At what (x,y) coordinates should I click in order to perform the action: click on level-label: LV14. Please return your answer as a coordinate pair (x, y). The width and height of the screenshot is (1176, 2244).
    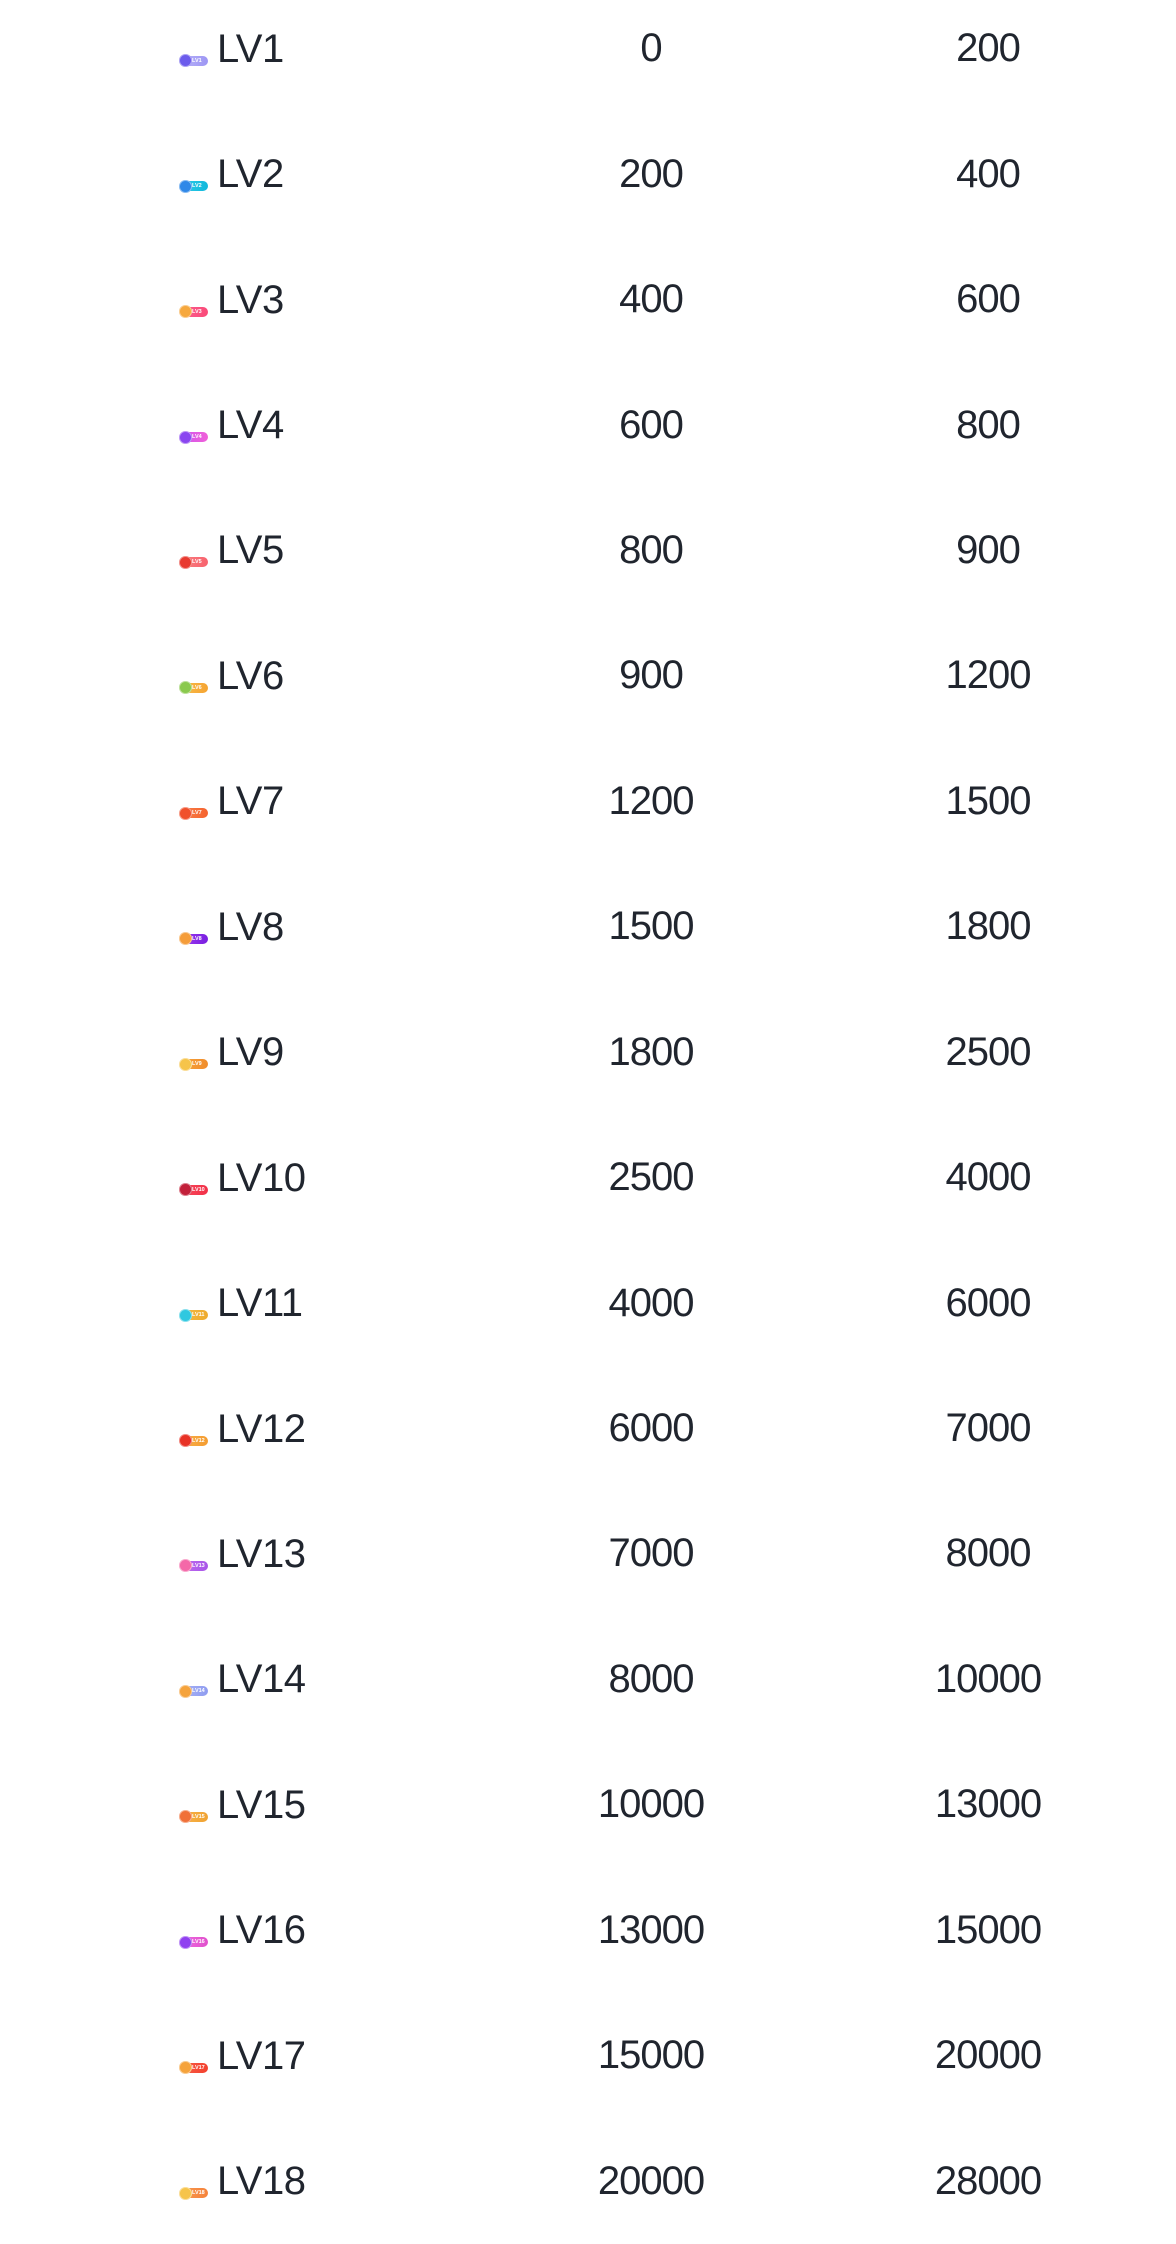
    Looking at the image, I should click on (261, 1679).